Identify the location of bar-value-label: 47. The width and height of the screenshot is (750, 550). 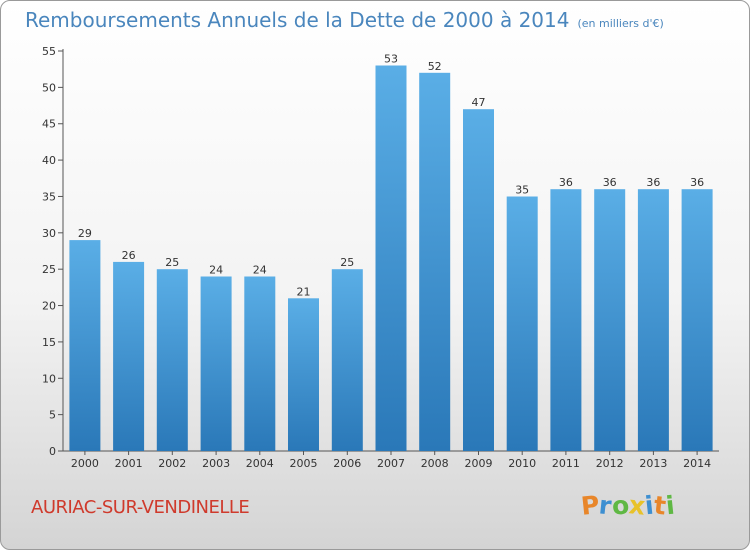
(479, 102).